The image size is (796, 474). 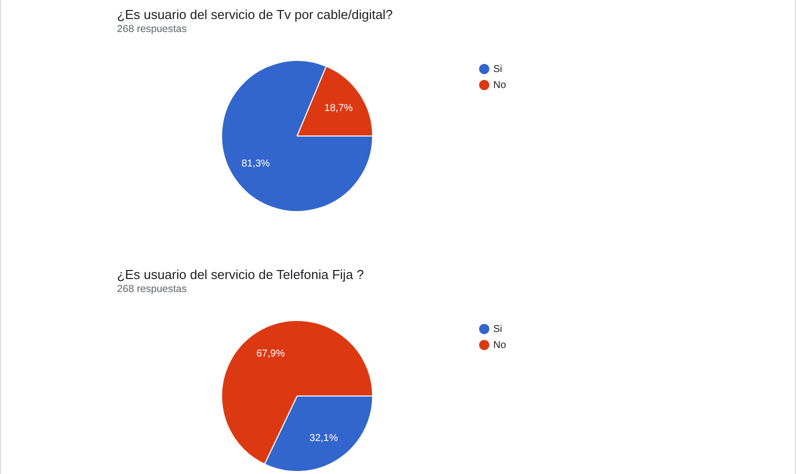 What do you see at coordinates (255, 164) in the screenshot?
I see `data-label: 81,3%` at bounding box center [255, 164].